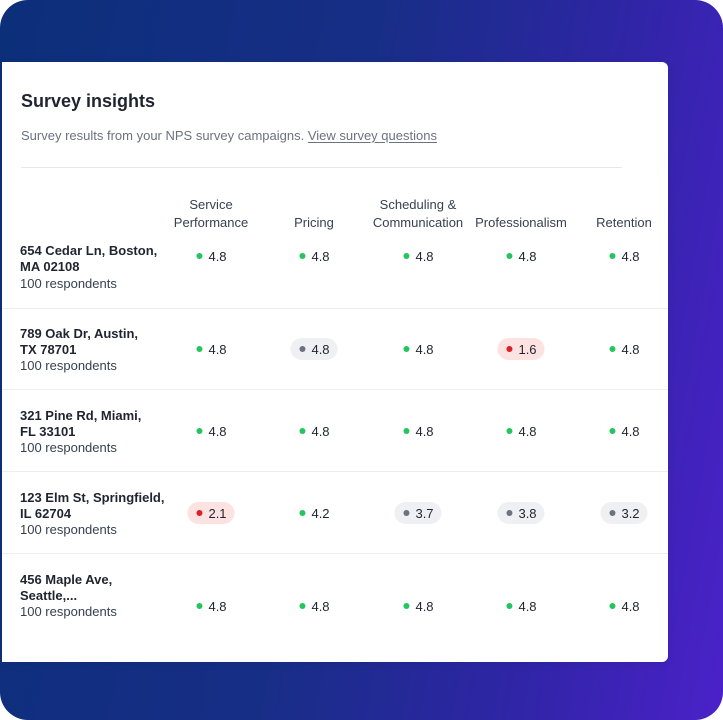 This screenshot has width=723, height=720. I want to click on view-survey-questions-link: View survey questions, so click(372, 135).